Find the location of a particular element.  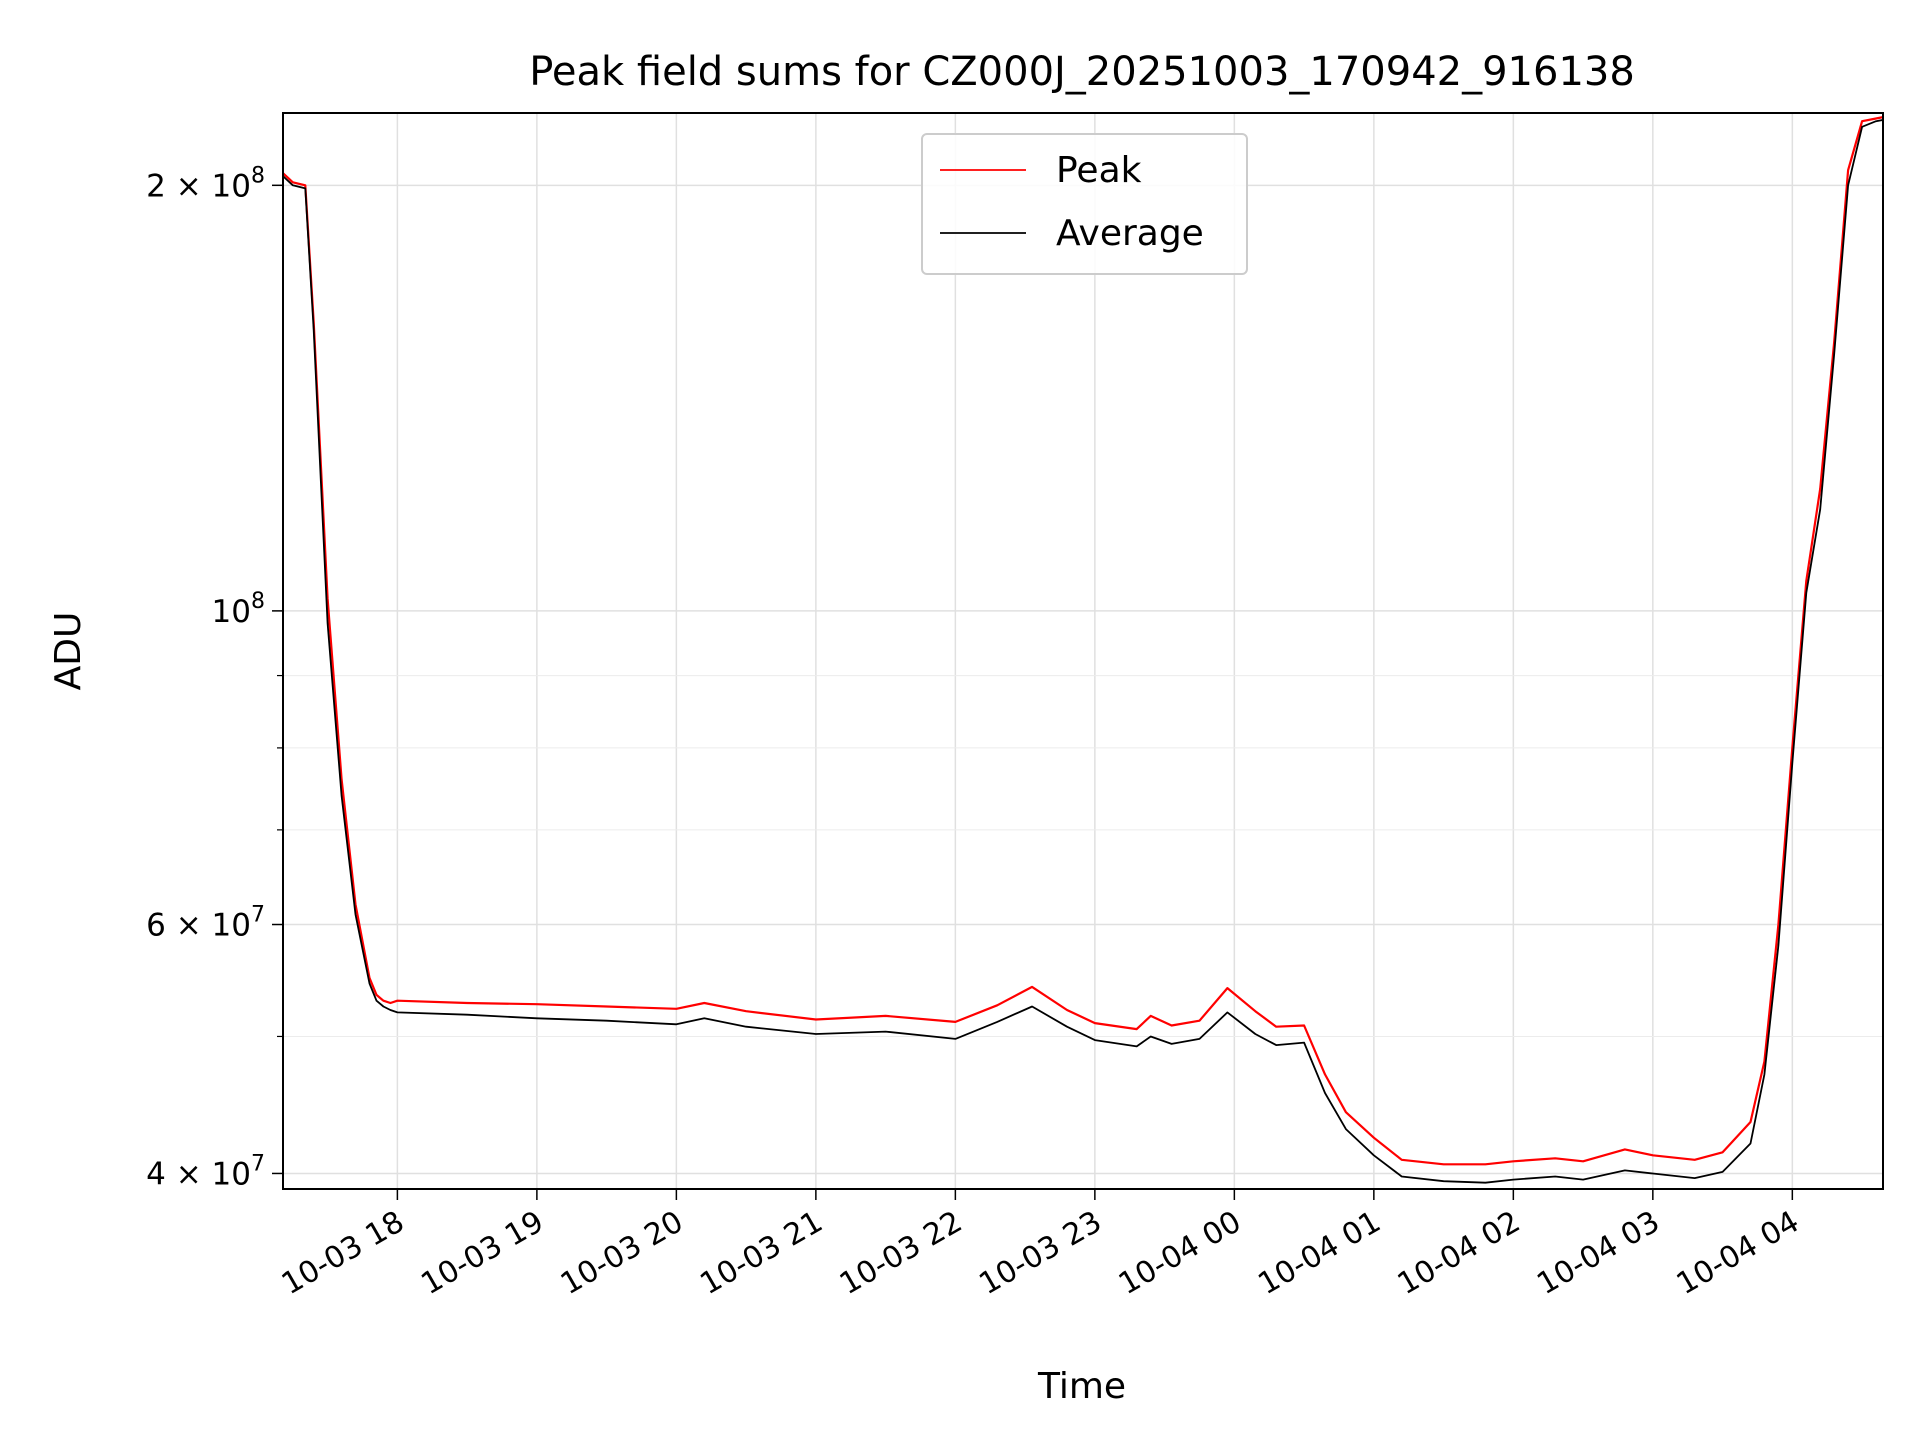

legend: Peak Average is located at coordinates (1084, 204).